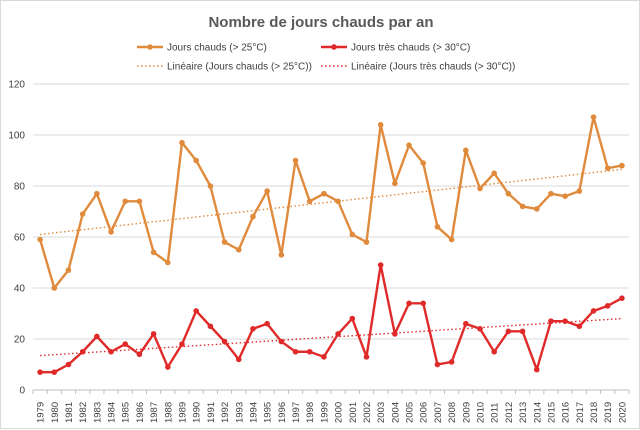 The height and width of the screenshot is (430, 640). Describe the element at coordinates (424, 412) in the screenshot. I see `x-tick-label: 2006` at that location.